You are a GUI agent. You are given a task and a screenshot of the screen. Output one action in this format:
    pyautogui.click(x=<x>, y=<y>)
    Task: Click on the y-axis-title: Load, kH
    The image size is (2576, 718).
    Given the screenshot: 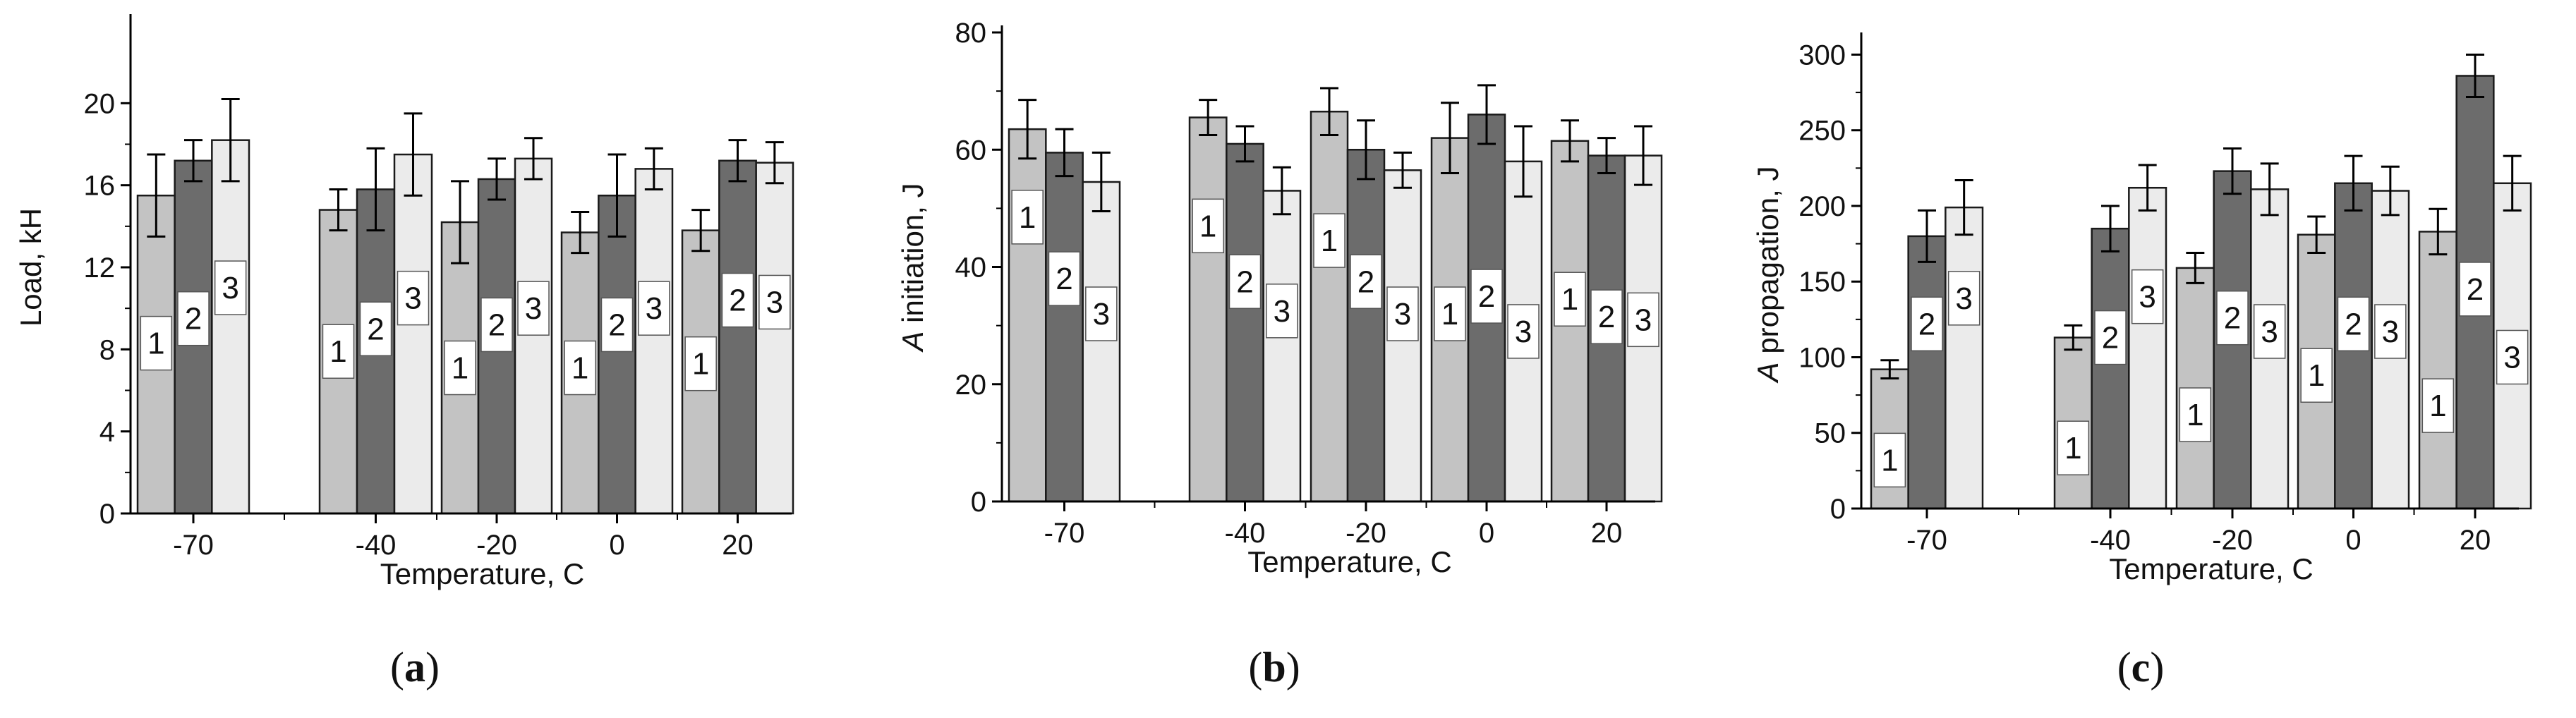 What is the action you would take?
    pyautogui.click(x=31, y=267)
    